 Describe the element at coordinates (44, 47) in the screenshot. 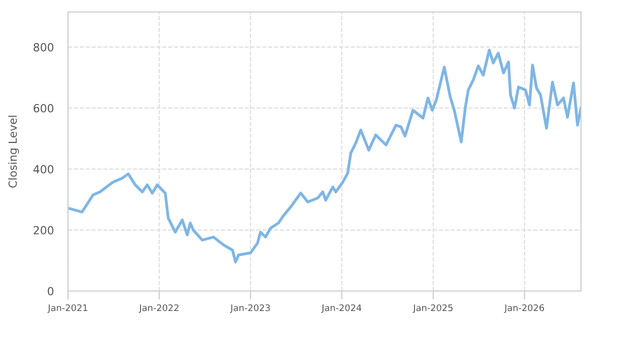

I see `y-tick-label: 800` at that location.